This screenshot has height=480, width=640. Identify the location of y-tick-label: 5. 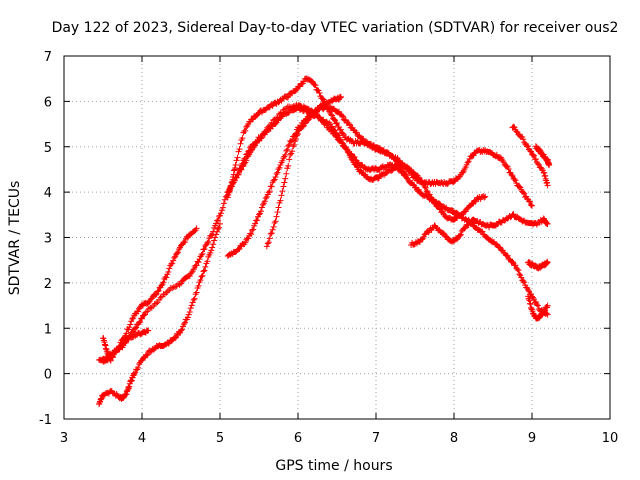
(48, 148).